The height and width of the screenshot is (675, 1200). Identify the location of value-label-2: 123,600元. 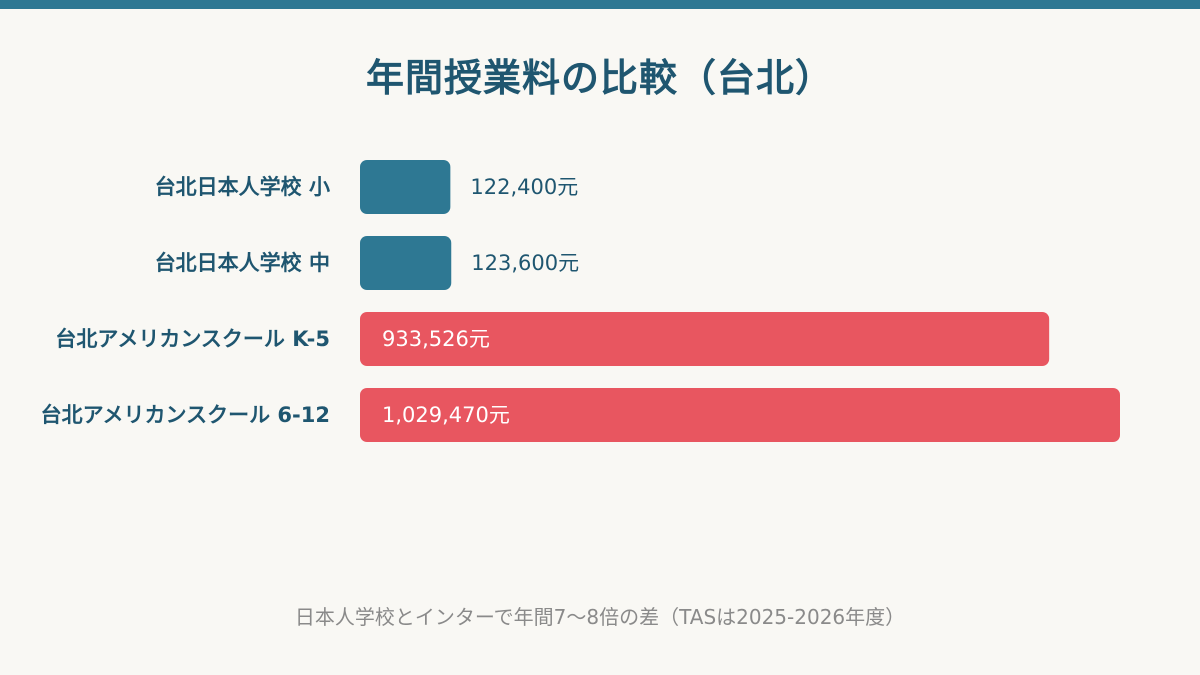
(525, 263).